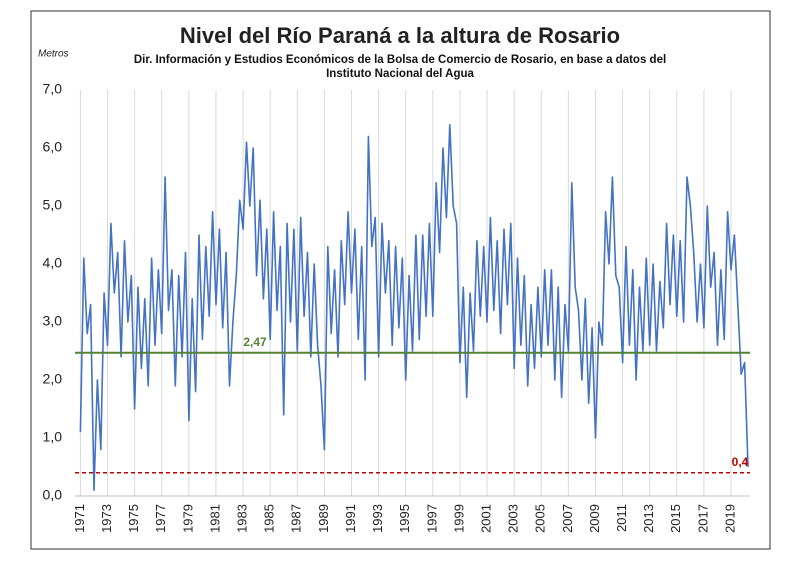 Image resolution: width=800 pixels, height=566 pixels. What do you see at coordinates (242, 518) in the screenshot?
I see `x-tick-label: 1983` at bounding box center [242, 518].